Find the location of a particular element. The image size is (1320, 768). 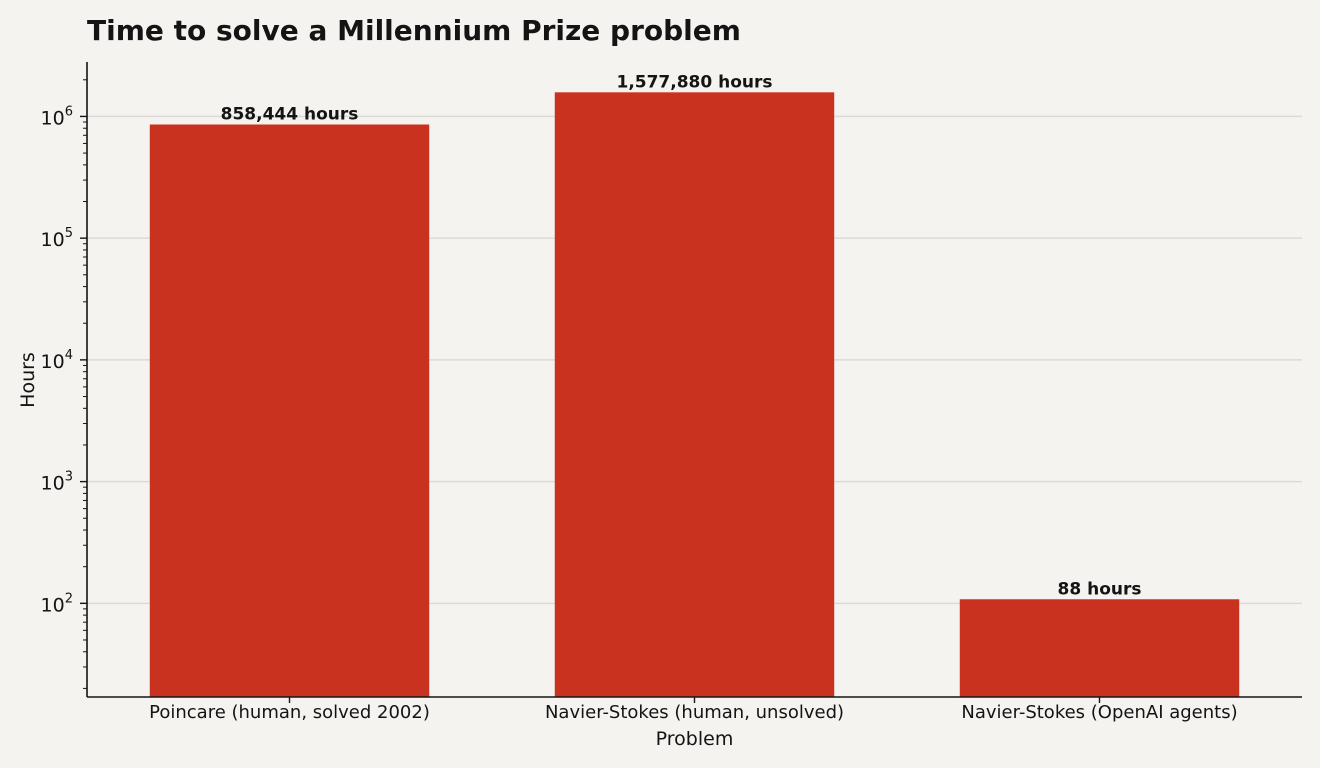

y-tick-label: 10² is located at coordinates (57, 603).